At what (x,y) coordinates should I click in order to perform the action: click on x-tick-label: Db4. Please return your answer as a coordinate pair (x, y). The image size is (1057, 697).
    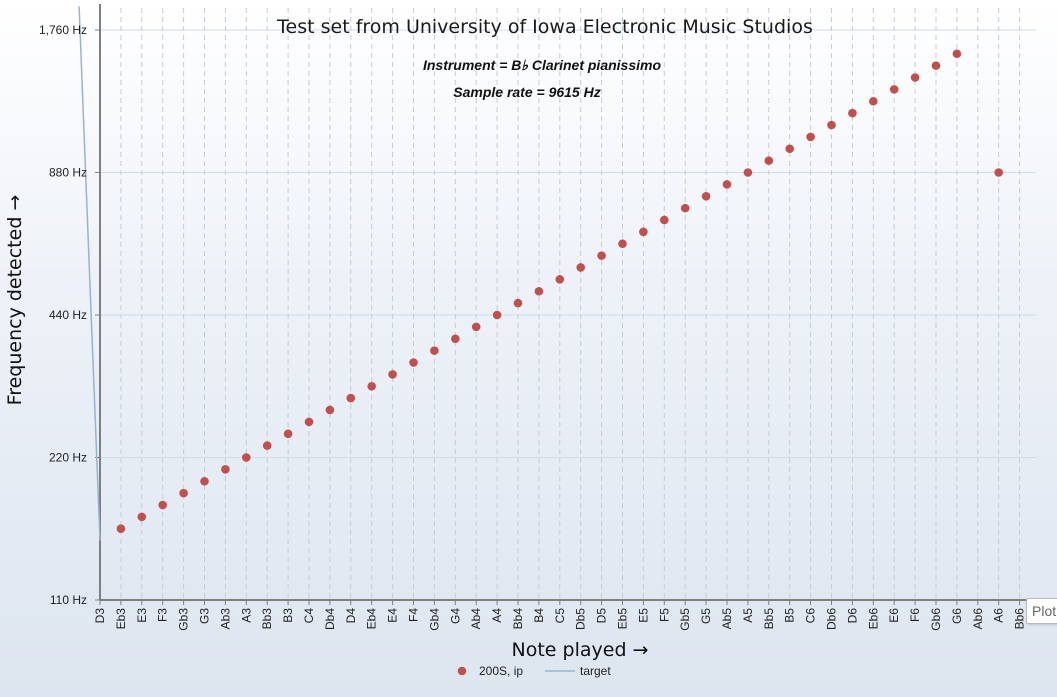
    Looking at the image, I should click on (330, 619).